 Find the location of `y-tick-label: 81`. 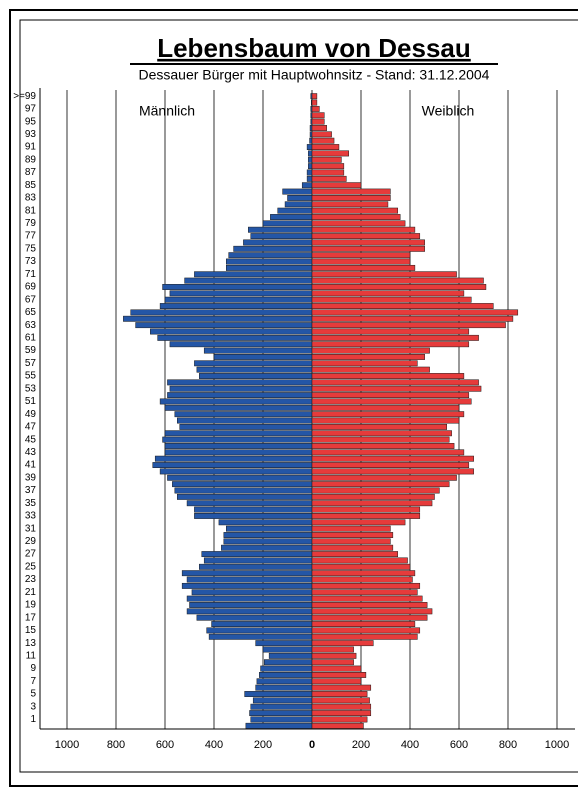

y-tick-label: 81 is located at coordinates (31, 210).